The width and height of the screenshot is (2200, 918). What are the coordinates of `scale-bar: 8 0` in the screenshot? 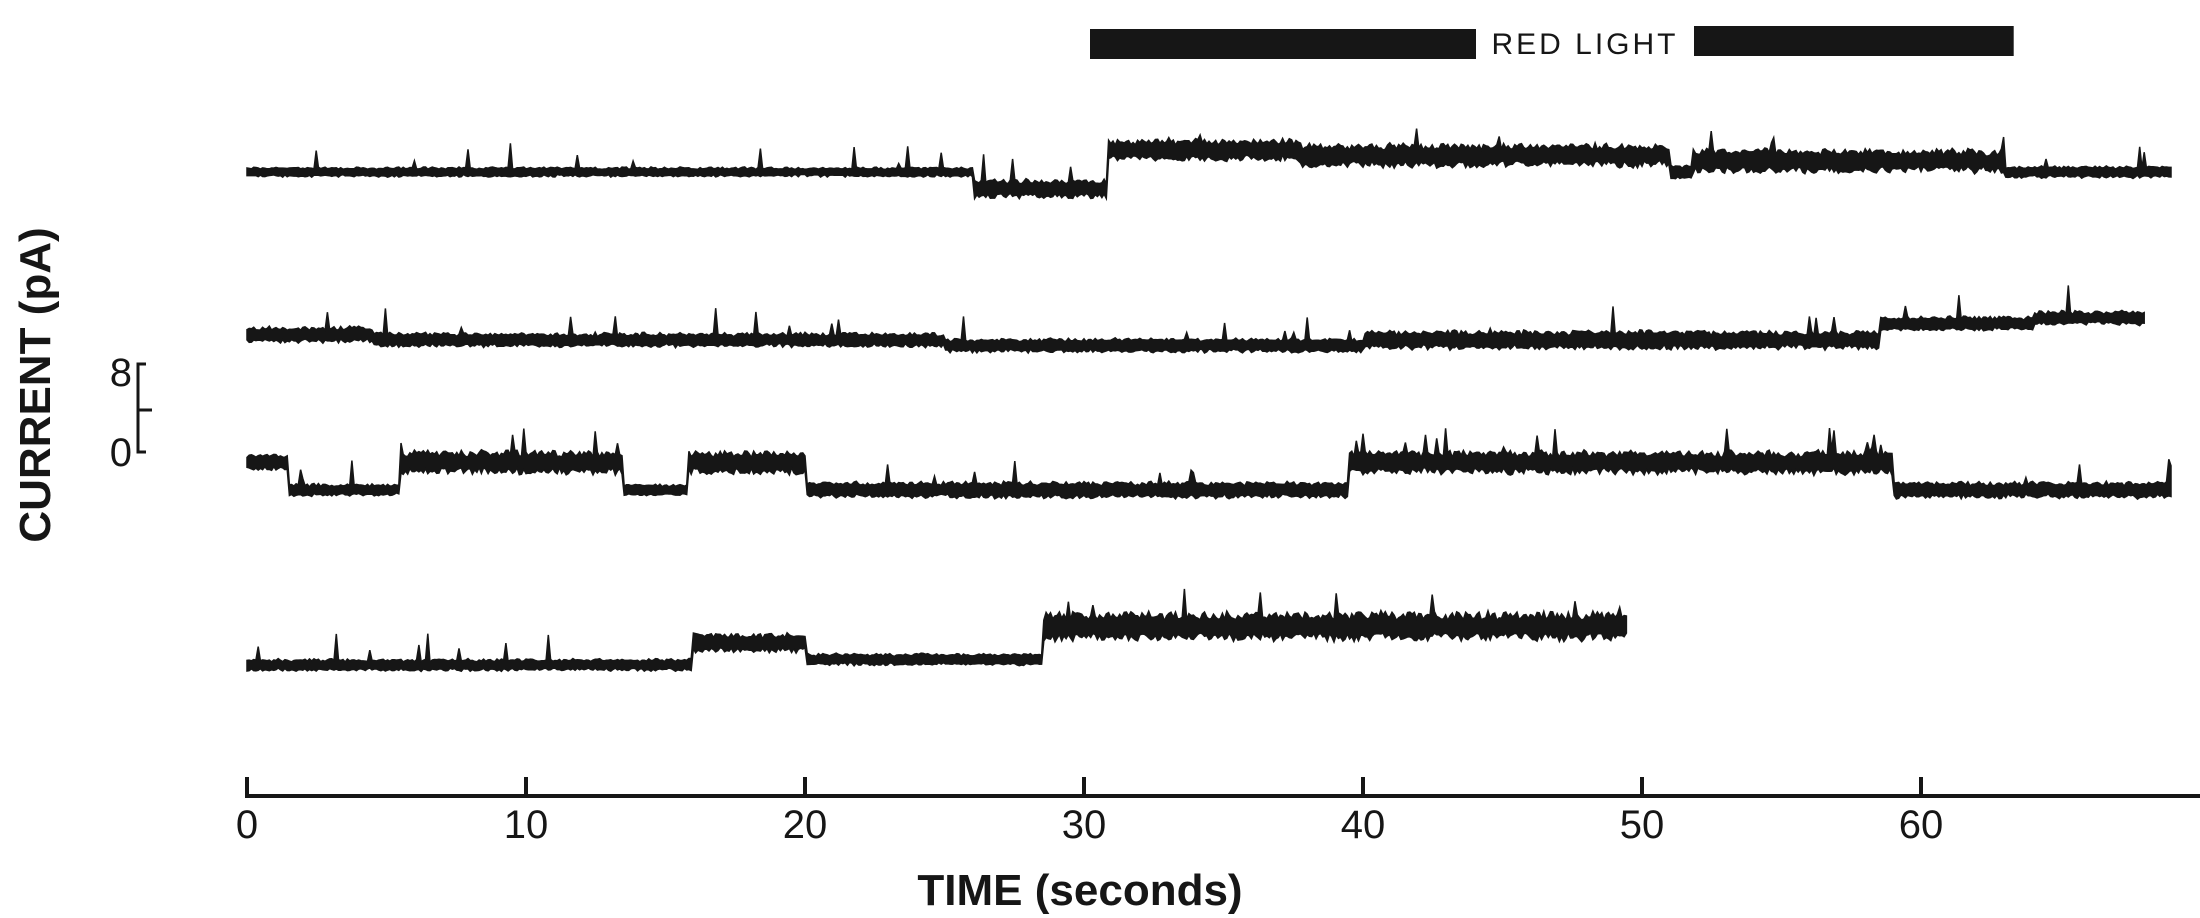 It's located at (131, 413).